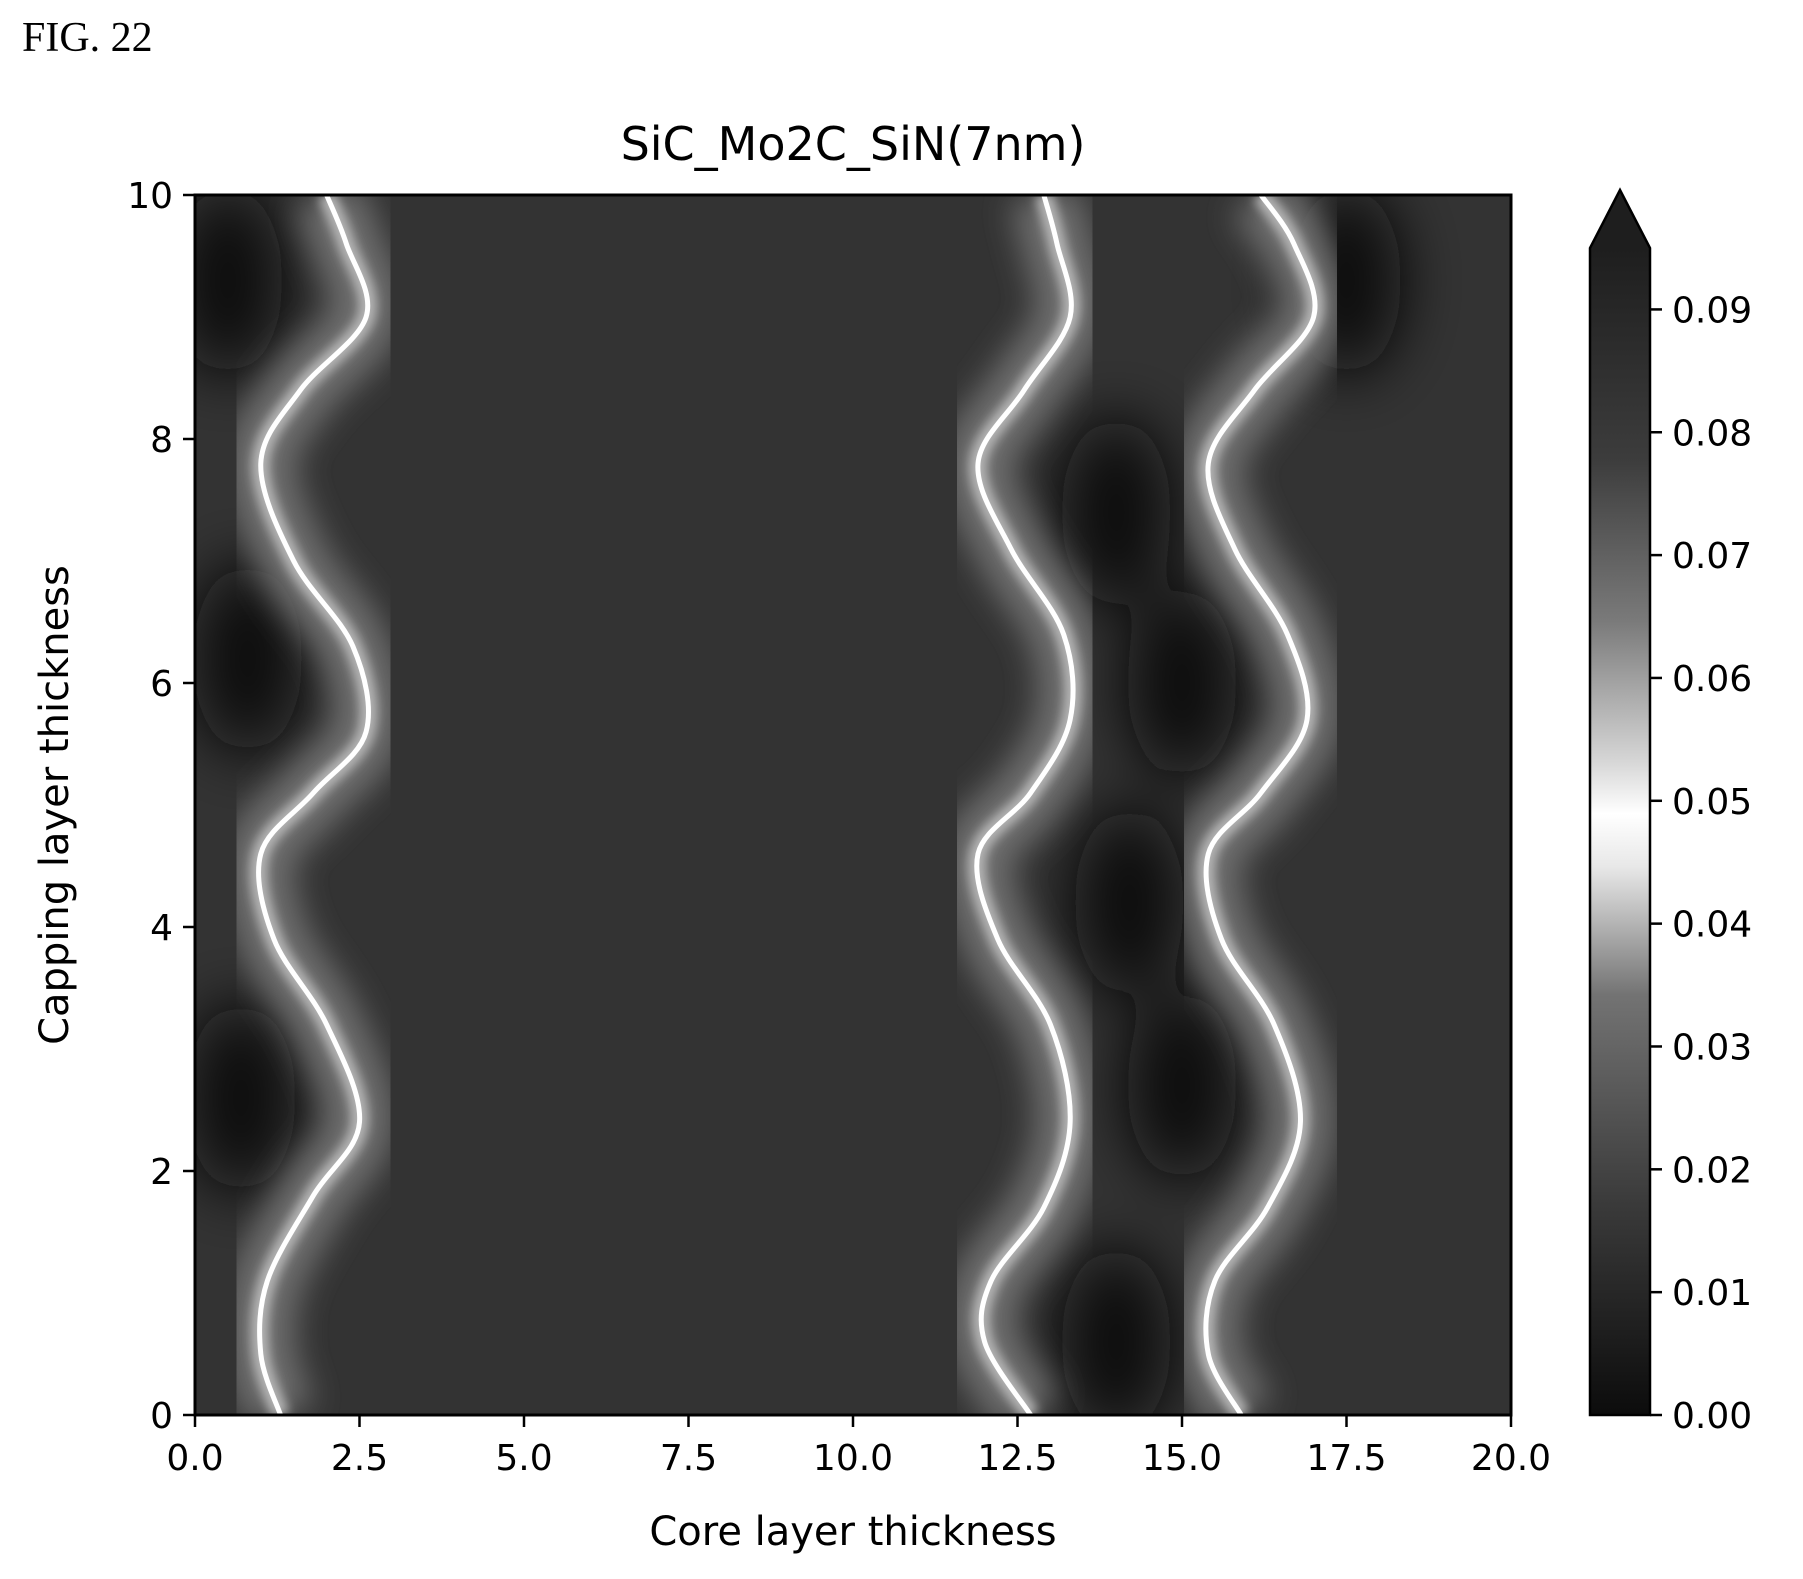 The image size is (1803, 1579). Describe the element at coordinates (359, 1458) in the screenshot. I see `x-tick-label: 2.5` at that location.